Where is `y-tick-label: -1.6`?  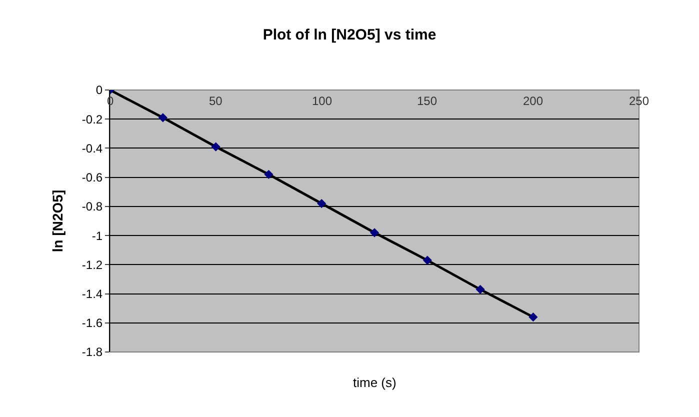
y-tick-label: -1.6 is located at coordinates (92, 323).